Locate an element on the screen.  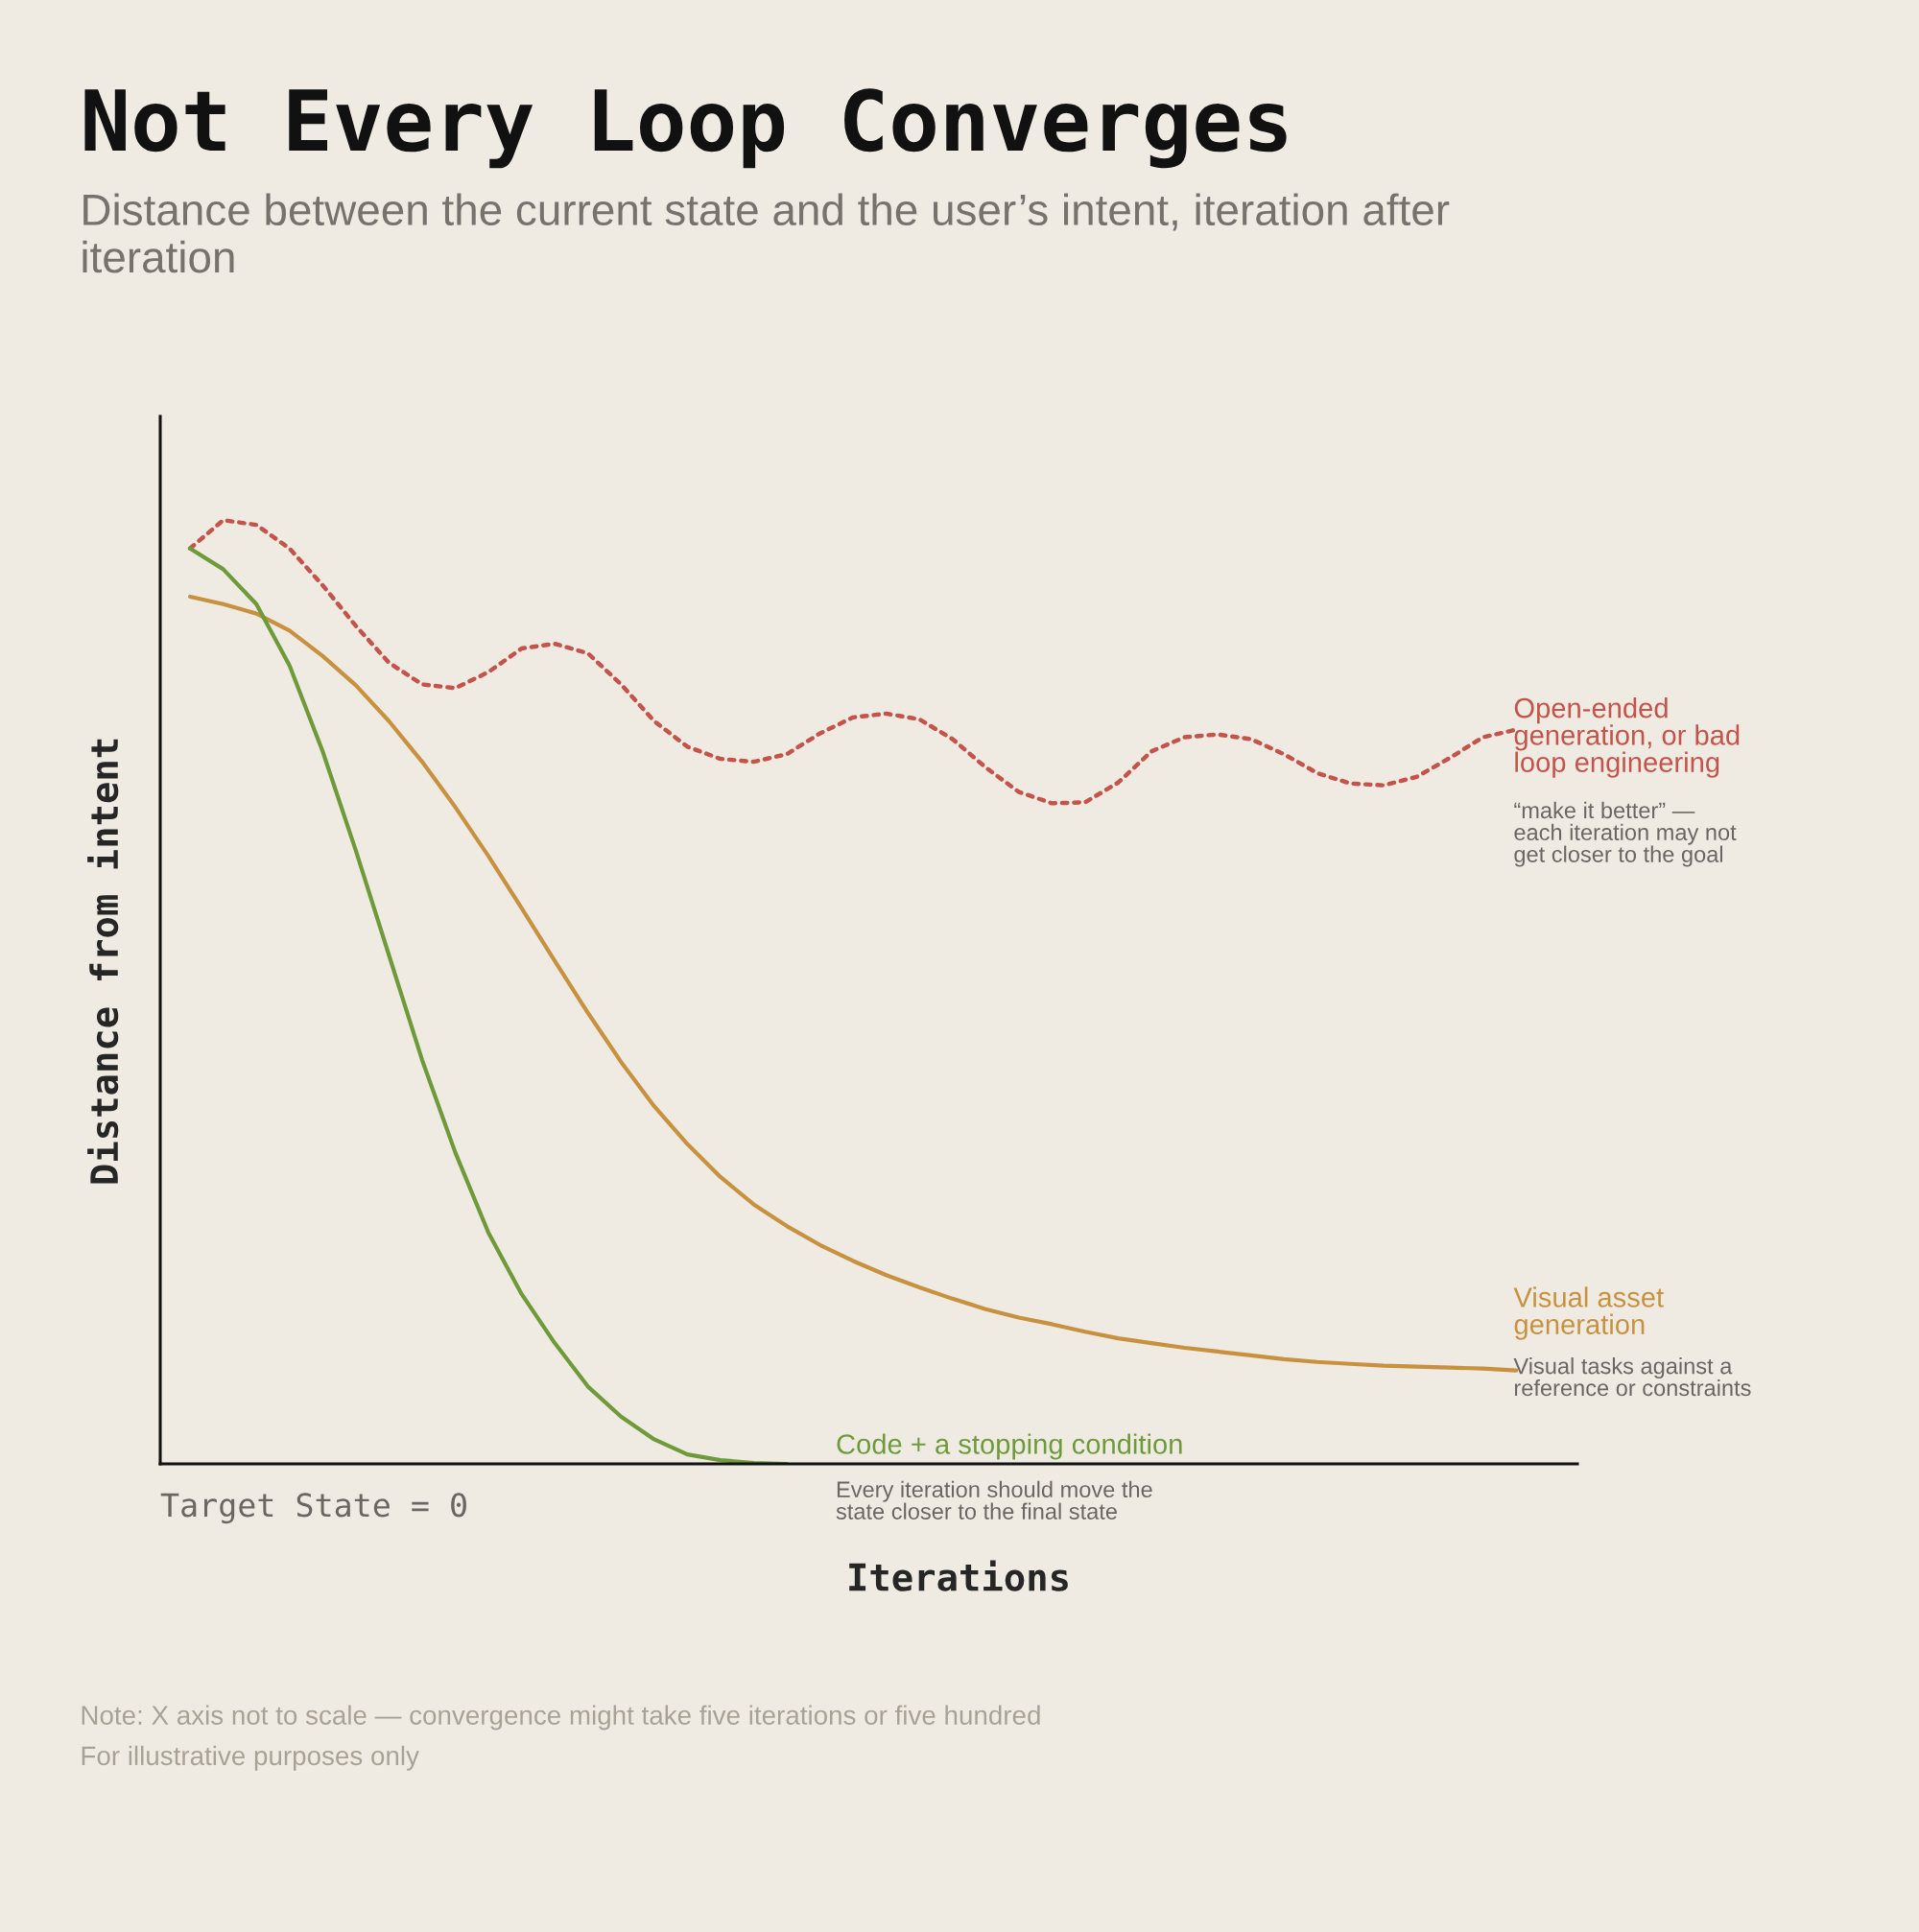
chart-title: Not Every Loop Converges is located at coordinates (685, 128).